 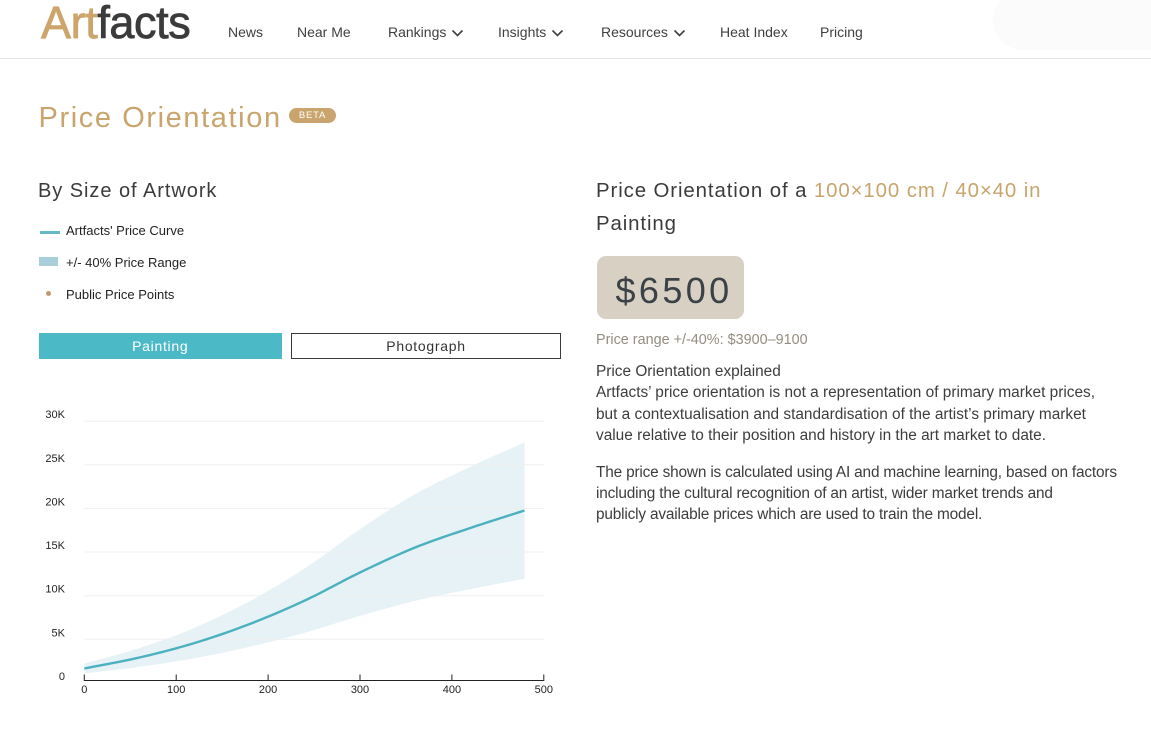 I want to click on svg-text: 15K, so click(x=55, y=546).